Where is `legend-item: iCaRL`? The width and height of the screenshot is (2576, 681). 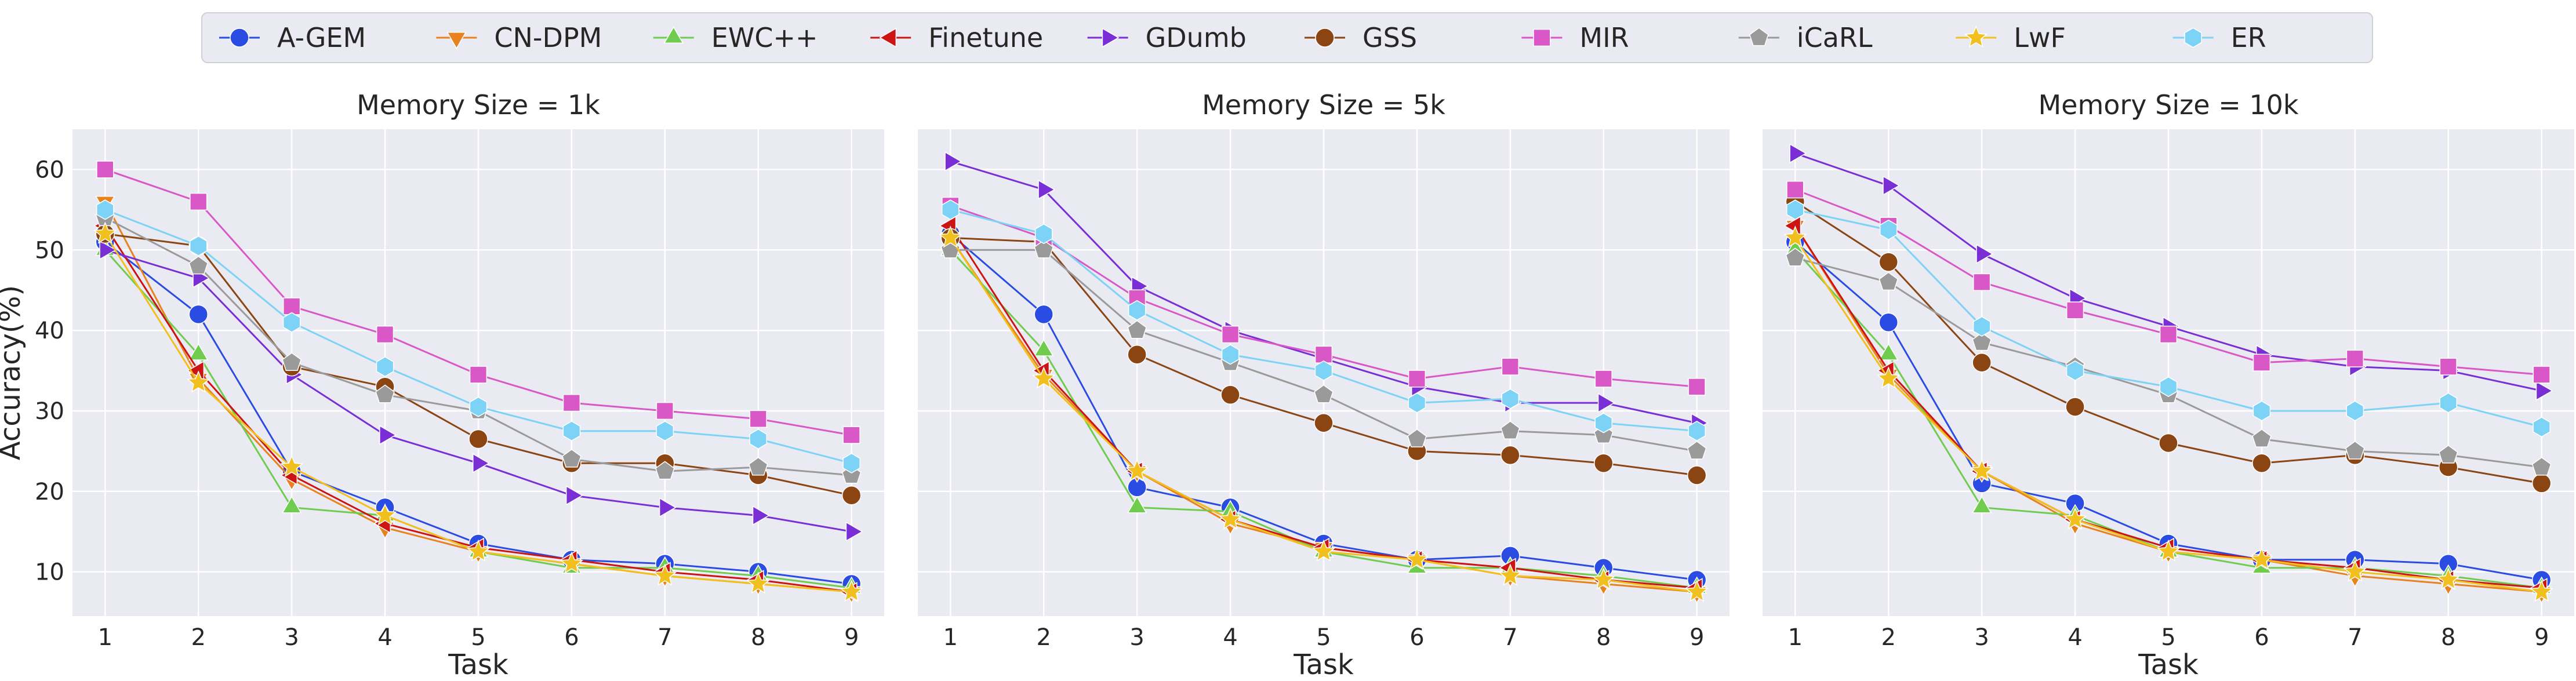 legend-item: iCaRL is located at coordinates (1805, 37).